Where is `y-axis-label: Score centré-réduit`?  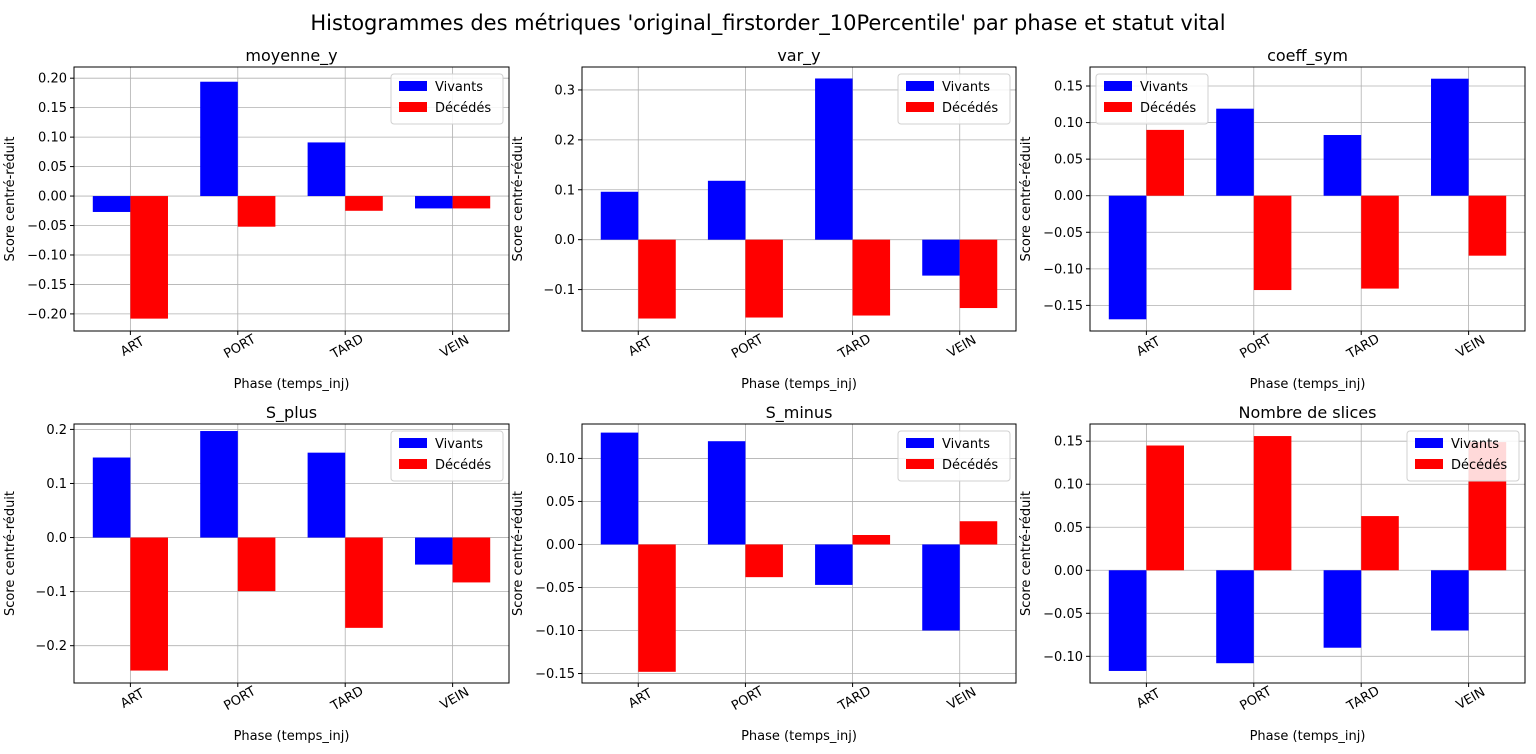
y-axis-label: Score centré-réduit is located at coordinates (10, 553).